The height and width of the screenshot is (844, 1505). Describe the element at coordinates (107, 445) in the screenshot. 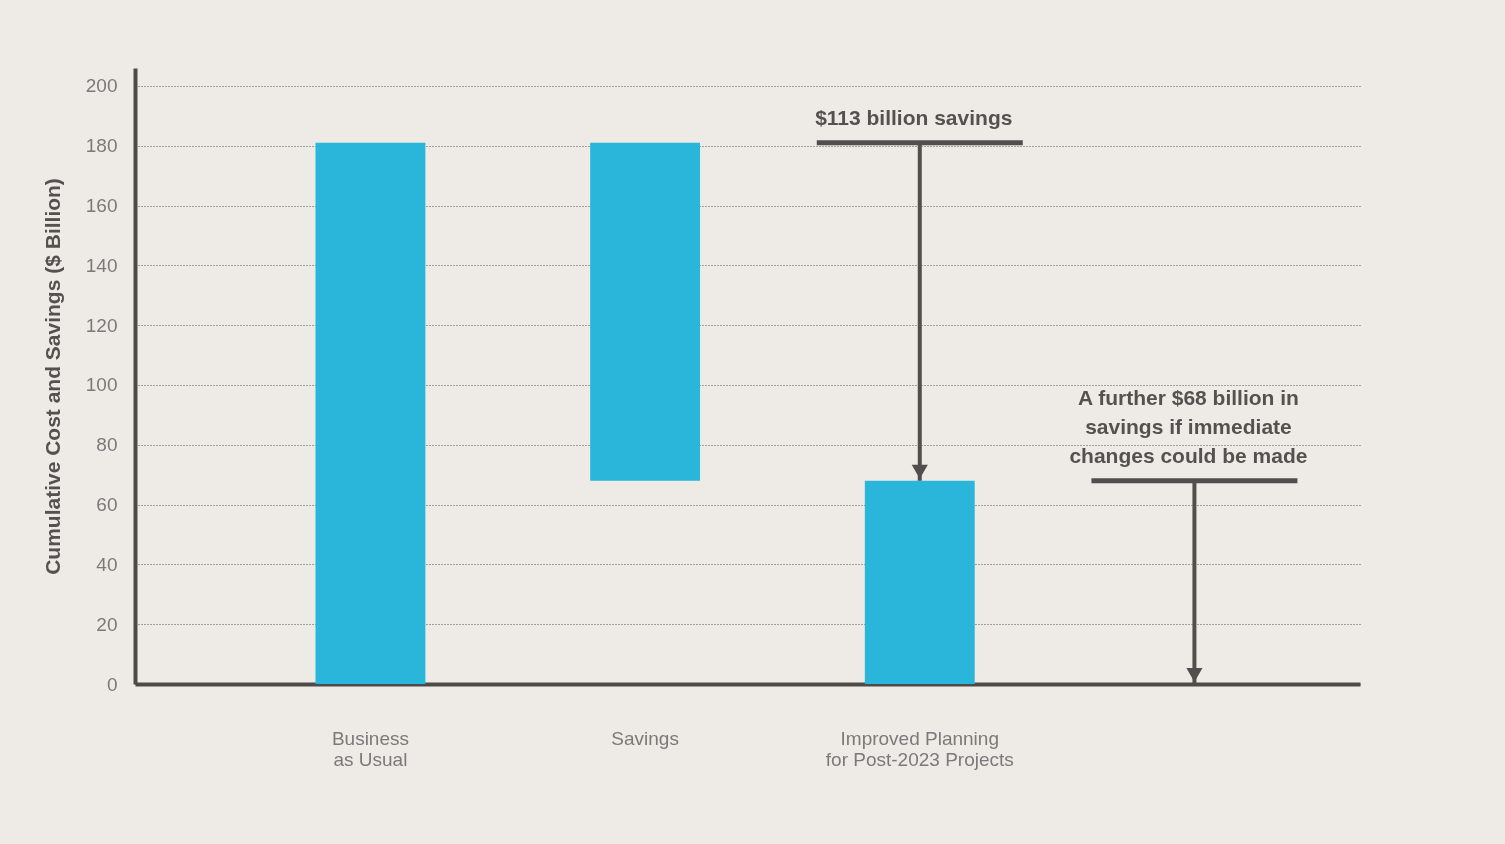

I see `y-tick-label: 80` at that location.